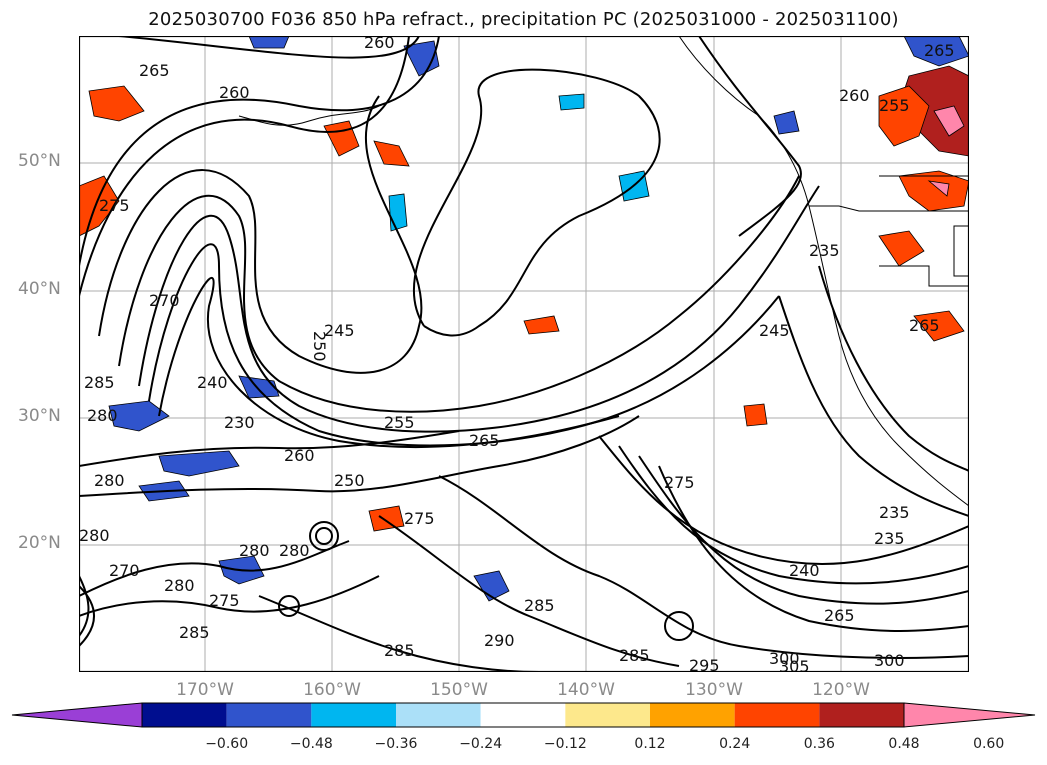 Image resolution: width=1047 pixels, height=765 pixels. What do you see at coordinates (77, 715) in the screenshot?
I see `colorbar-extend-low` at bounding box center [77, 715].